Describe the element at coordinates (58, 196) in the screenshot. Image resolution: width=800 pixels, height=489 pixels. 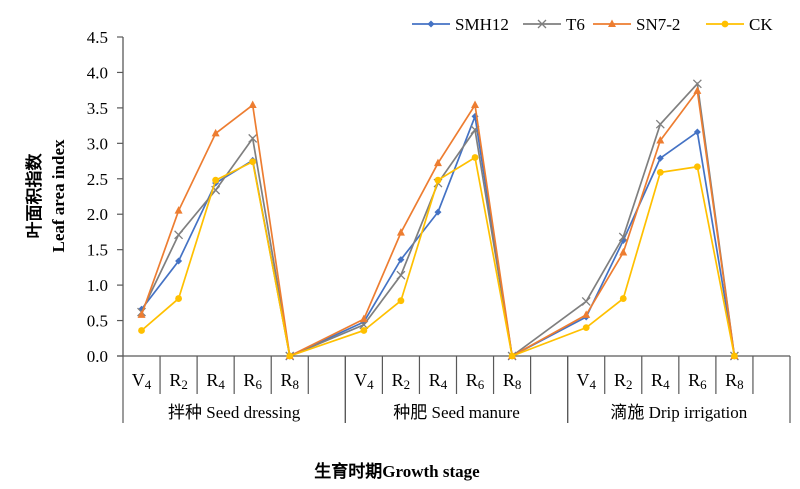
I see `y-axis-title-en: Leaf area index` at that location.